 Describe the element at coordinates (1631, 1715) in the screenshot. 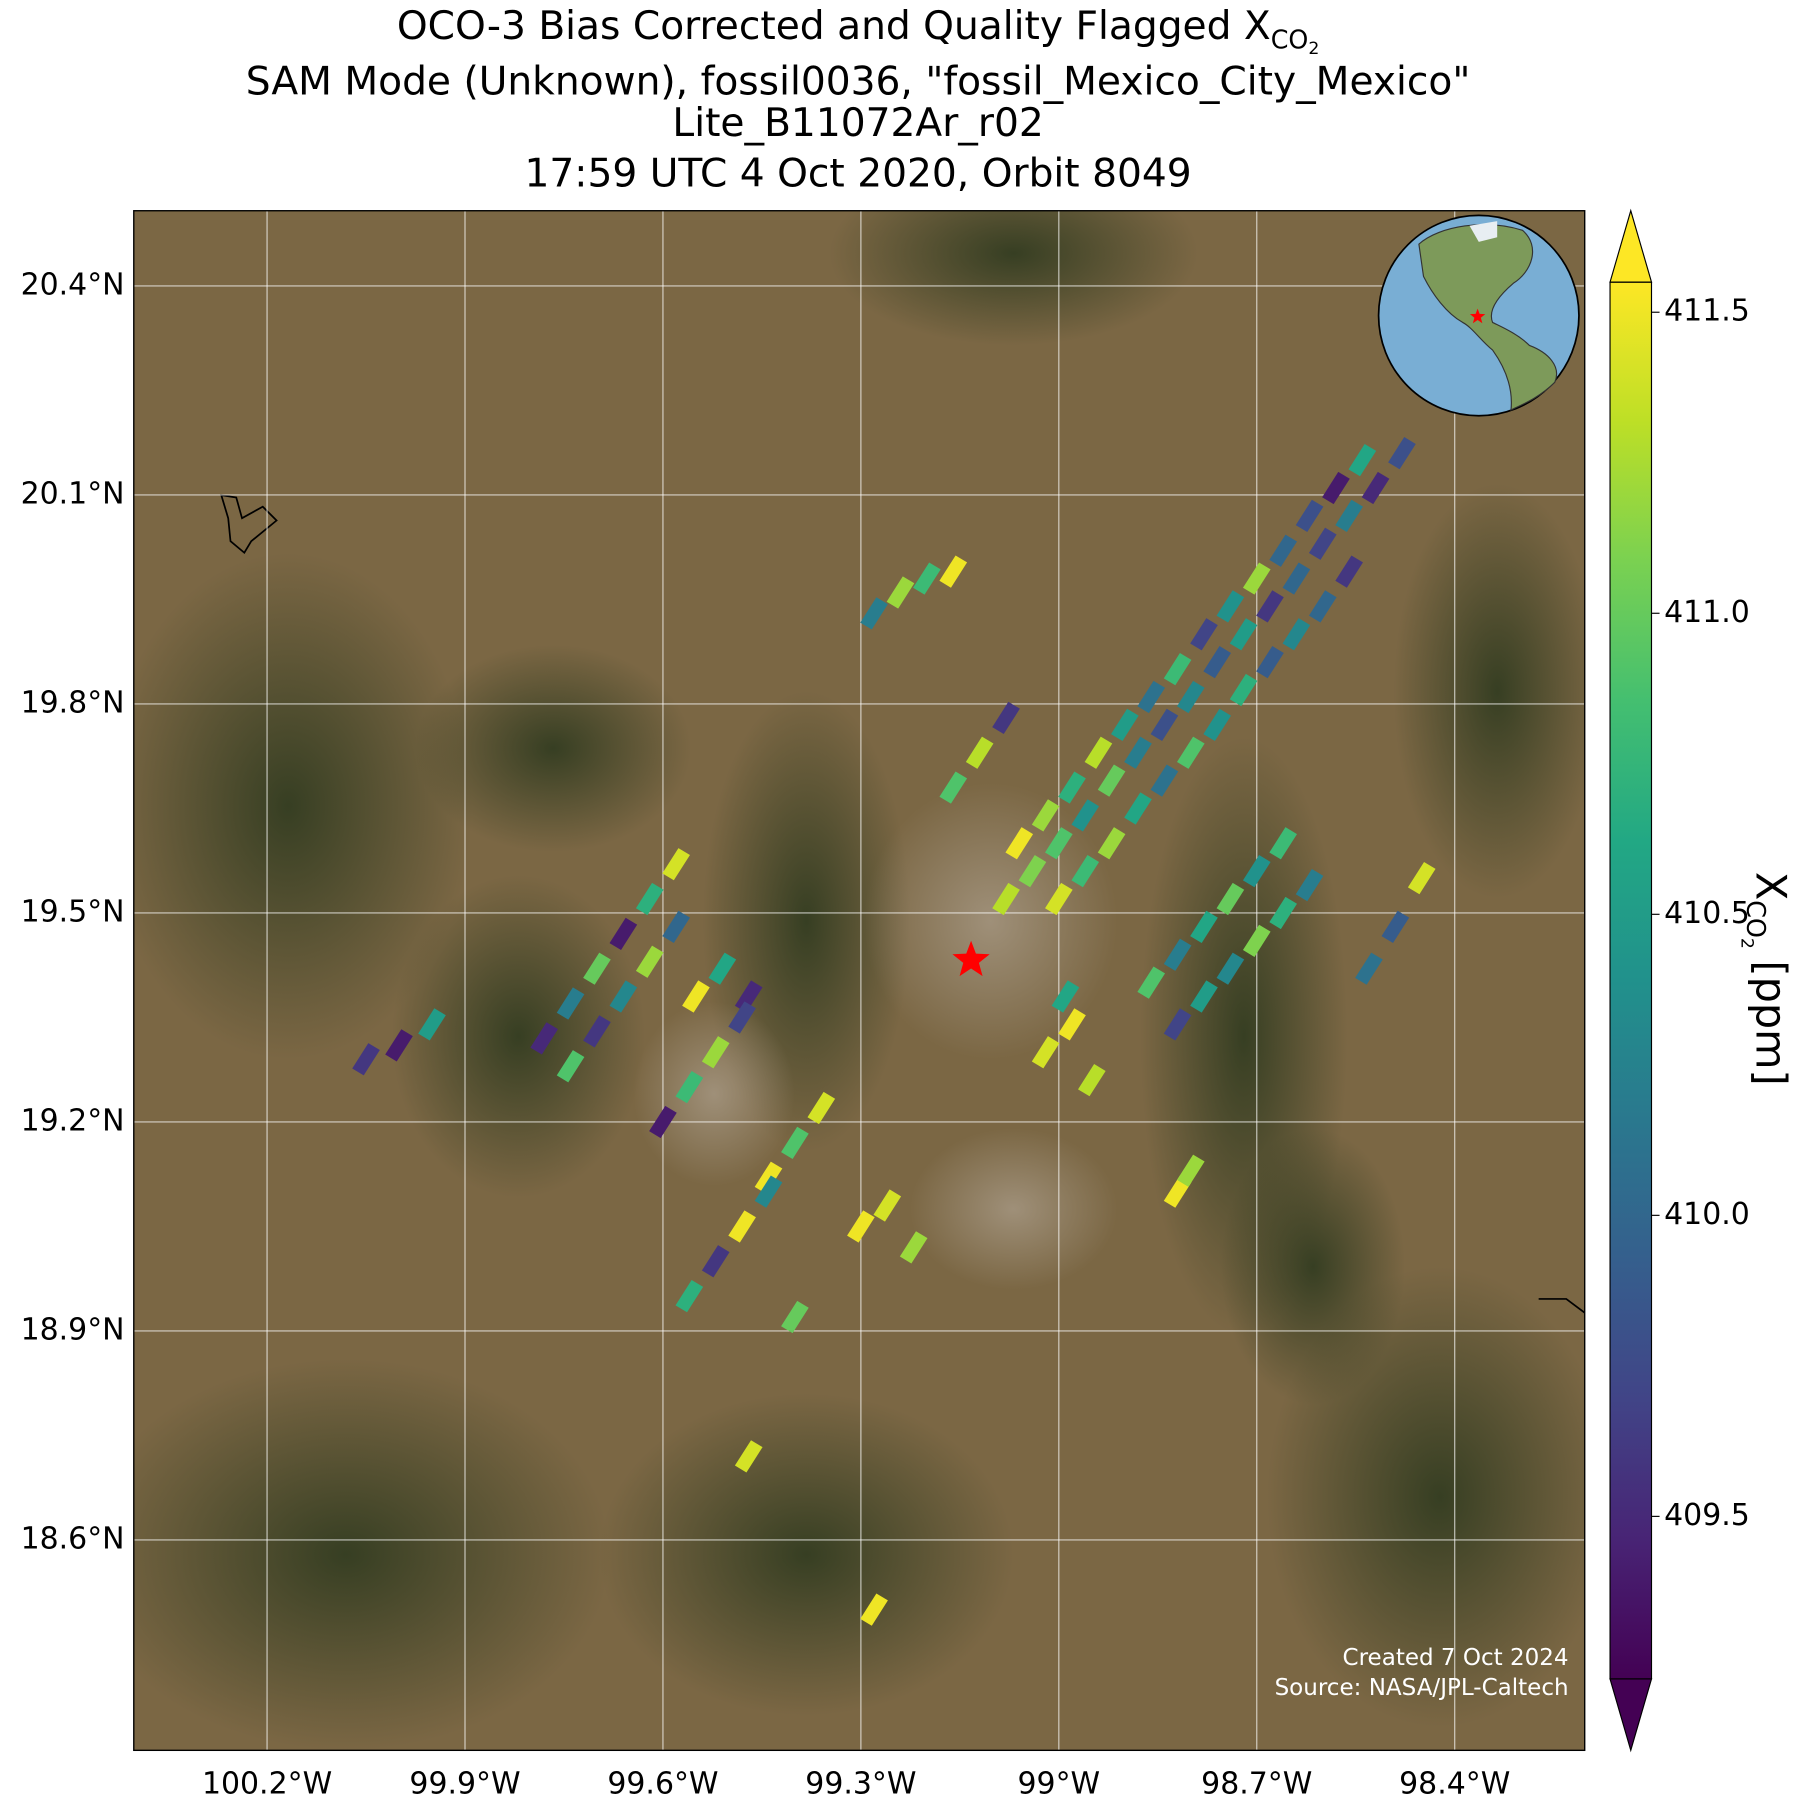

I see `colorbar-extend-min` at that location.